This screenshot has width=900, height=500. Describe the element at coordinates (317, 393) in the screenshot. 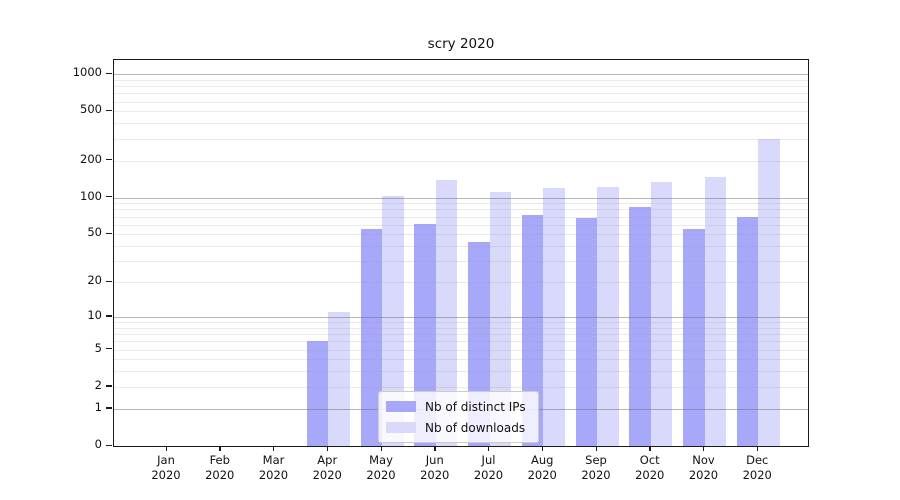

I see `bar-distinct-ips-apr` at that location.